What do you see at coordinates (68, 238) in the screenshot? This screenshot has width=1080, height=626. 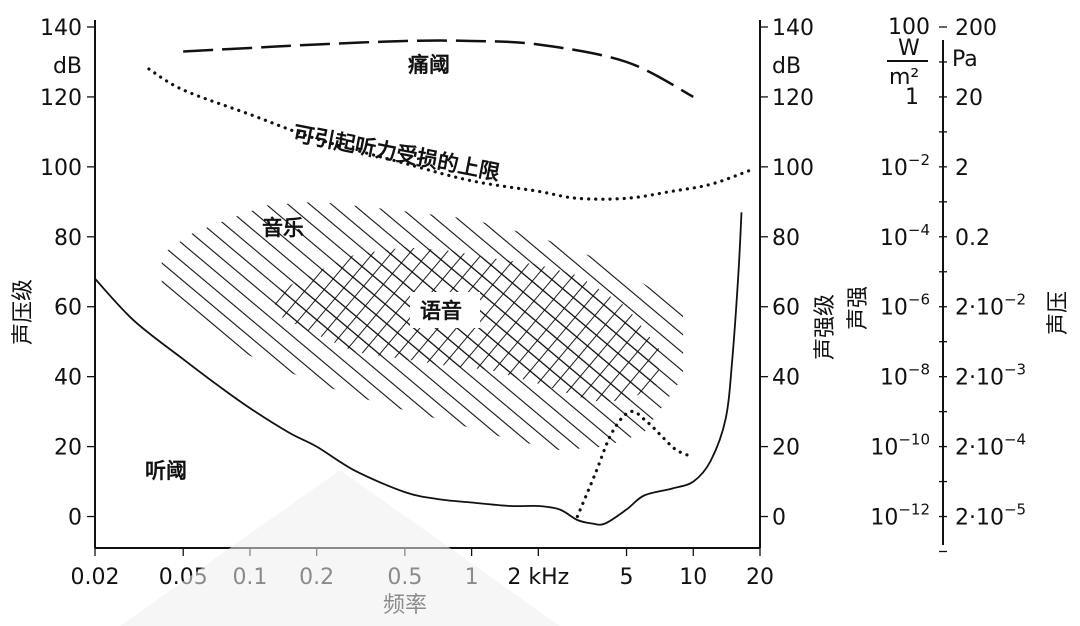 I see `left-tick-label: 80` at bounding box center [68, 238].